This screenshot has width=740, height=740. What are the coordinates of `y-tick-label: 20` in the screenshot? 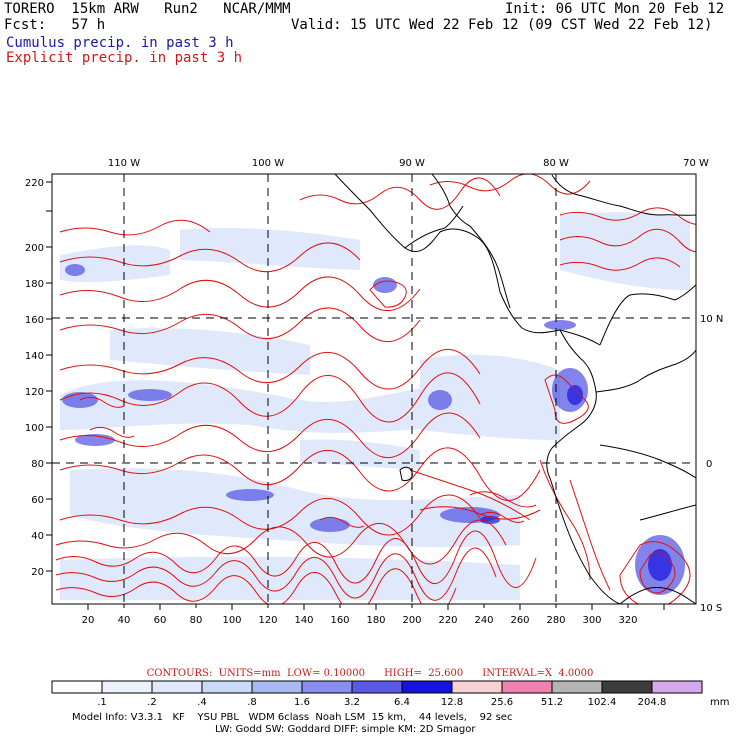 It's located at (37, 572).